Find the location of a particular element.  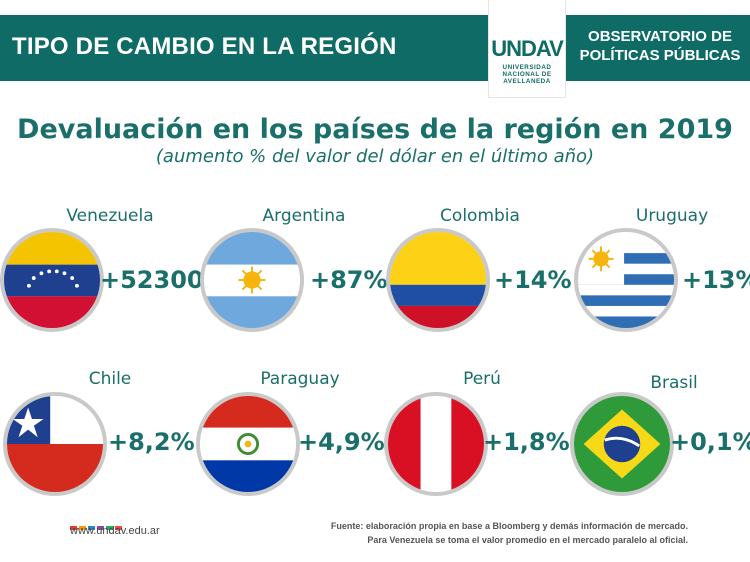

value-uruguay: +13% is located at coordinates (716, 280).